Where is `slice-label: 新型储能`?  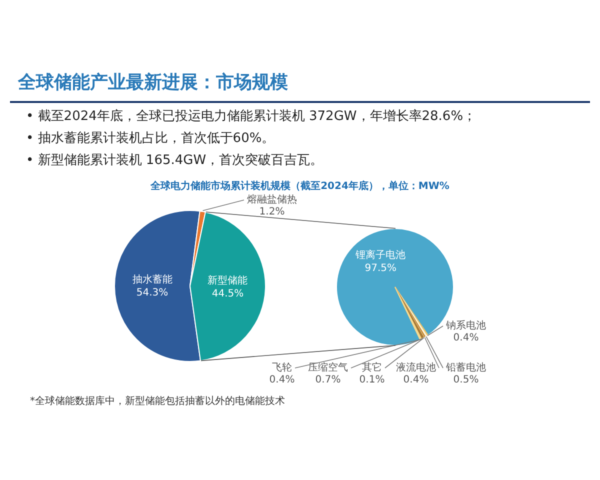
slice-label: 新型储能 is located at coordinates (228, 280).